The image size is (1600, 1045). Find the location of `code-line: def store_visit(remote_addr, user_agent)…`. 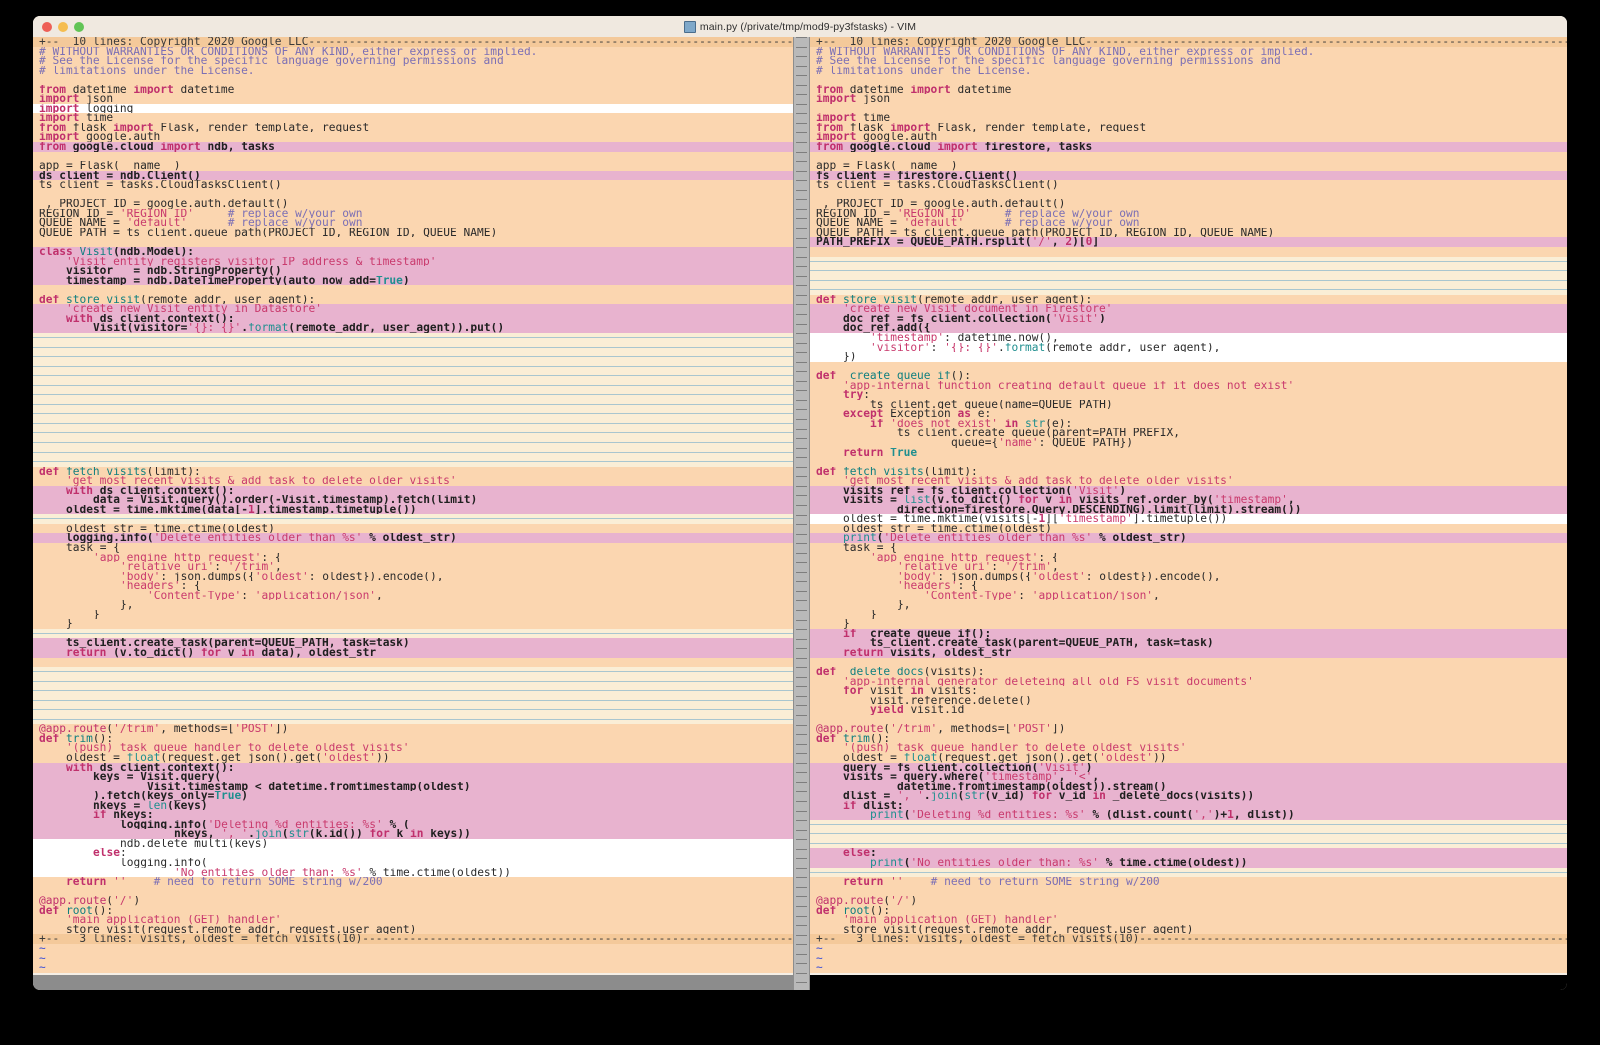

code-line: def store_visit(remote_addr, user_agent)… is located at coordinates (413, 299).